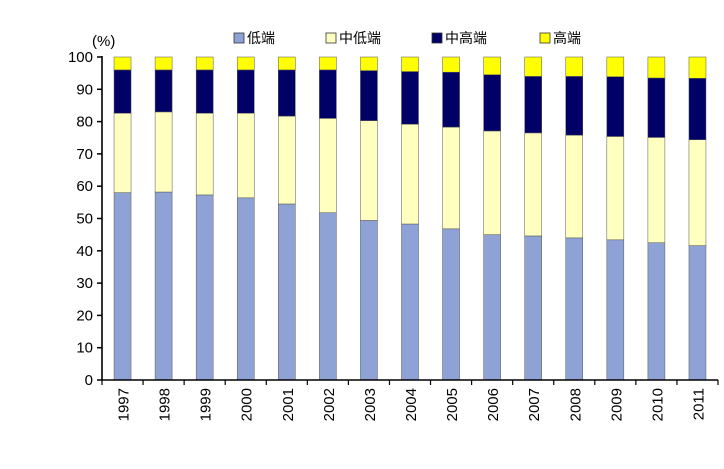  I want to click on y-tick-label-2: 20, so click(84, 315).